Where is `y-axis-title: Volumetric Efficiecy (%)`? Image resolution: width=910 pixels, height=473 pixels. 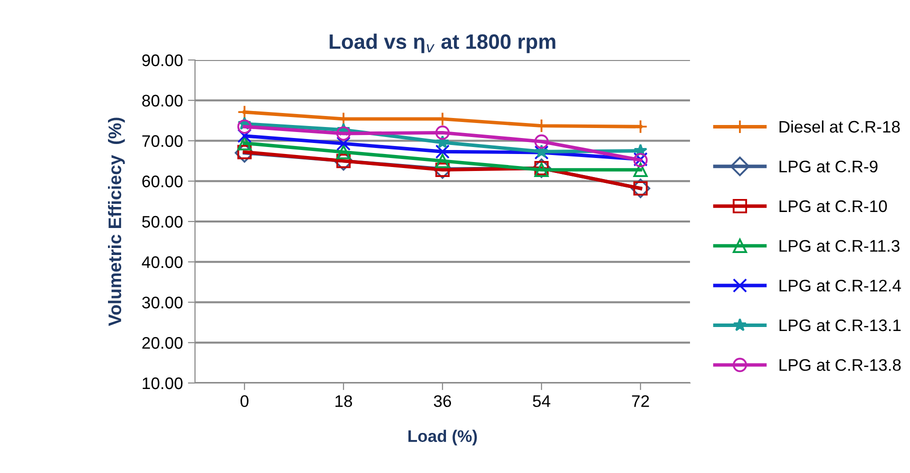
y-axis-title: Volumetric Efficiecy (%) is located at coordinates (116, 222).